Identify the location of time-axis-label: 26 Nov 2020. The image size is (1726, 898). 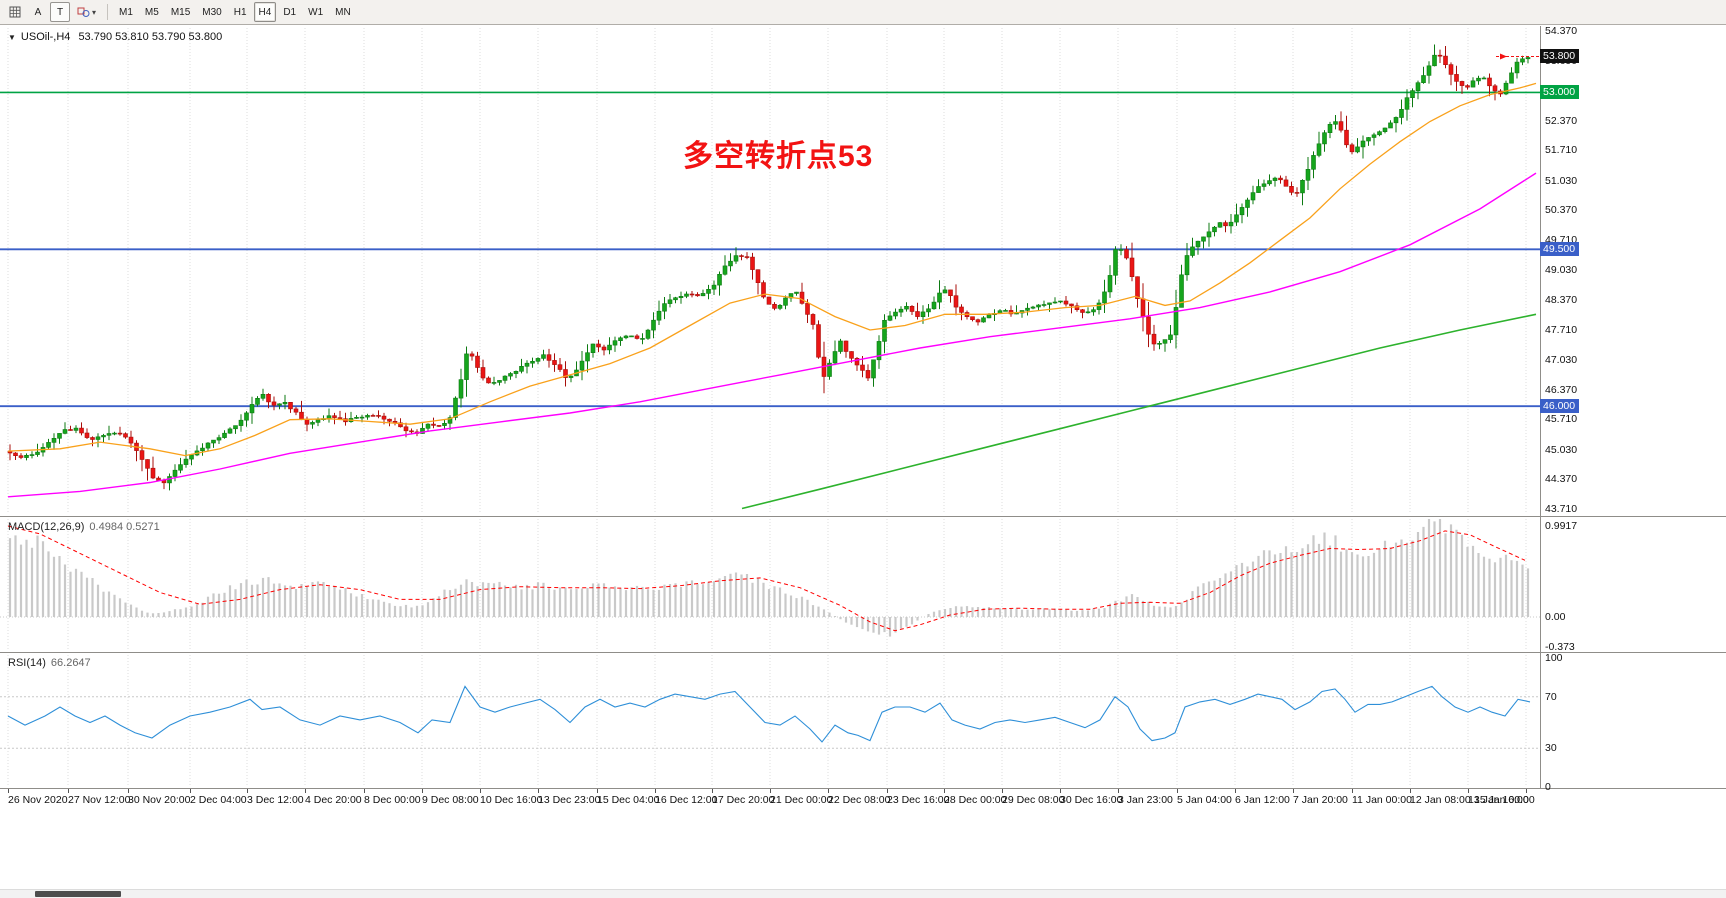
(38, 800).